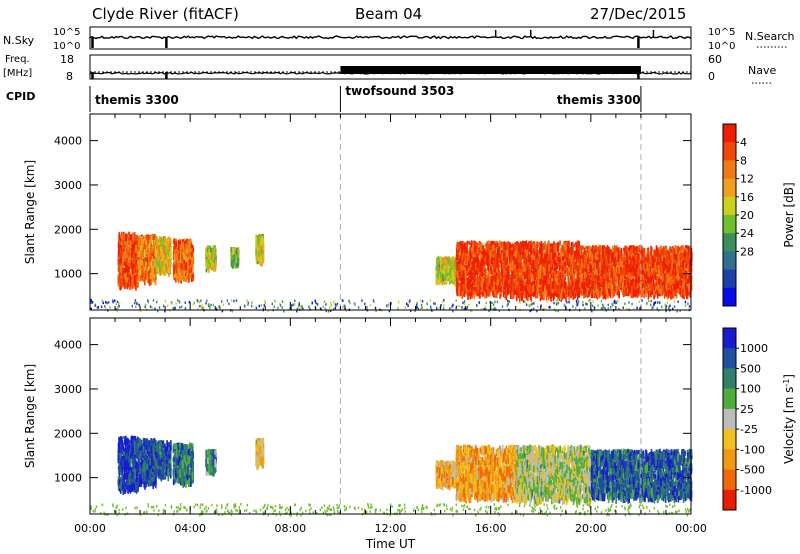 This screenshot has width=800, height=554. I want to click on date-title: 27/Dec/2015, so click(638, 14).